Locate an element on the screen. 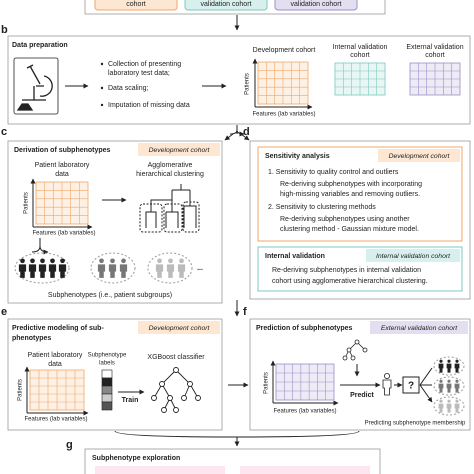  line: Re-deriving subphenotypes using another is located at coordinates (345, 219).